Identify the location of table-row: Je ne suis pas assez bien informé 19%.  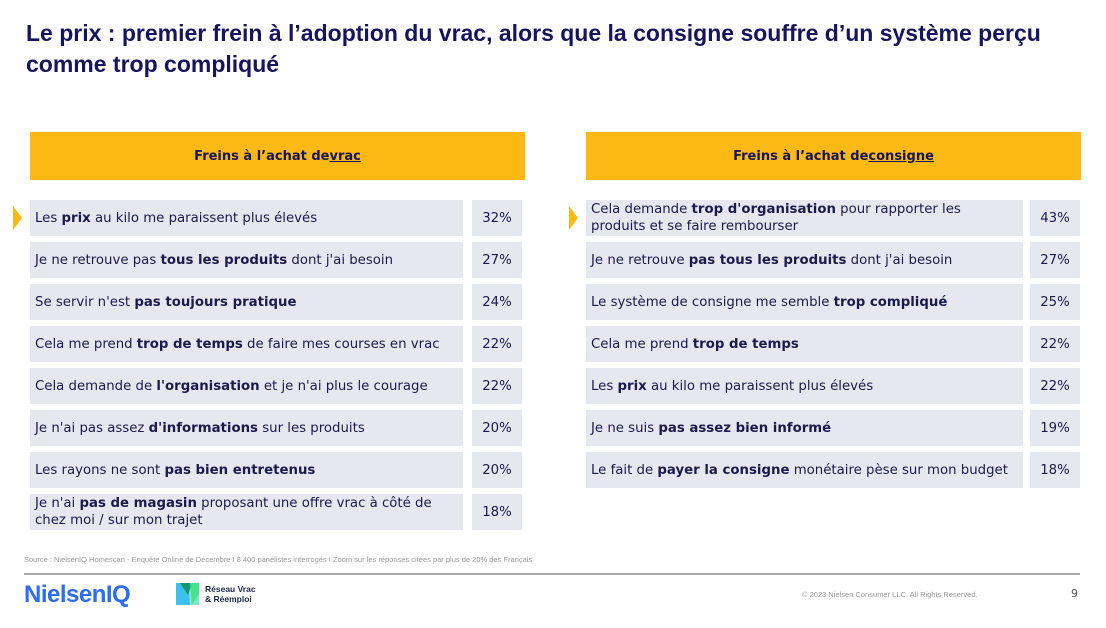
(833, 428).